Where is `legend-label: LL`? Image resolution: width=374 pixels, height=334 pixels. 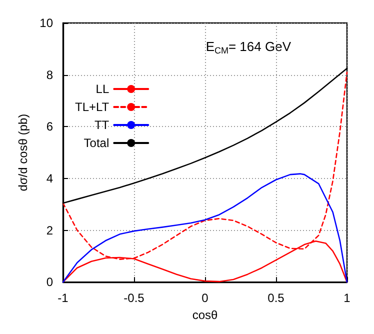
legend-label: LL is located at coordinates (103, 89).